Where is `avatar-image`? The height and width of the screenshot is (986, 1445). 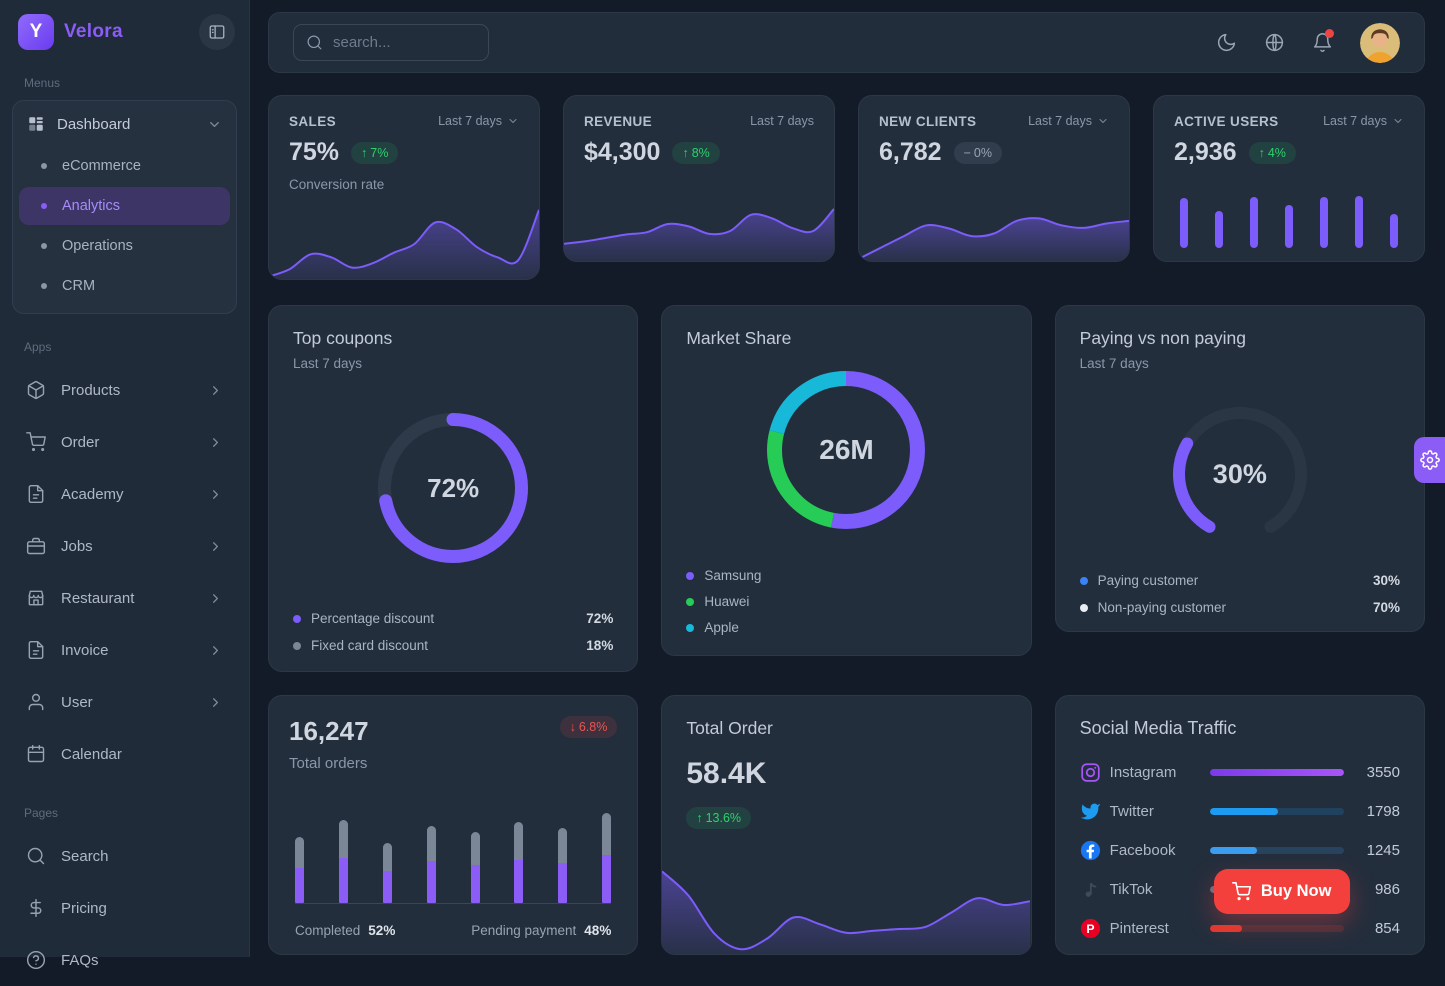
avatar-image is located at coordinates (1380, 43).